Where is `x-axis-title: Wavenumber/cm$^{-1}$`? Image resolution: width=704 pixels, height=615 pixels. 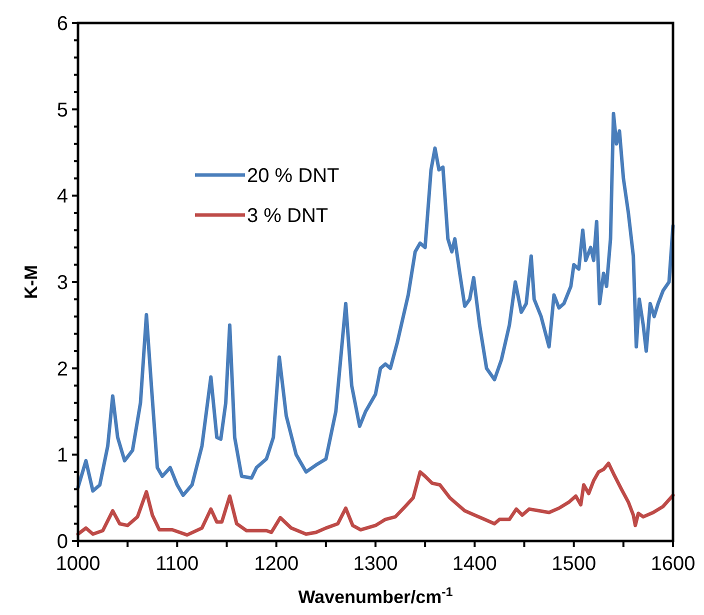 x-axis-title: Wavenumber/cm$^{-1}$ is located at coordinates (375, 596).